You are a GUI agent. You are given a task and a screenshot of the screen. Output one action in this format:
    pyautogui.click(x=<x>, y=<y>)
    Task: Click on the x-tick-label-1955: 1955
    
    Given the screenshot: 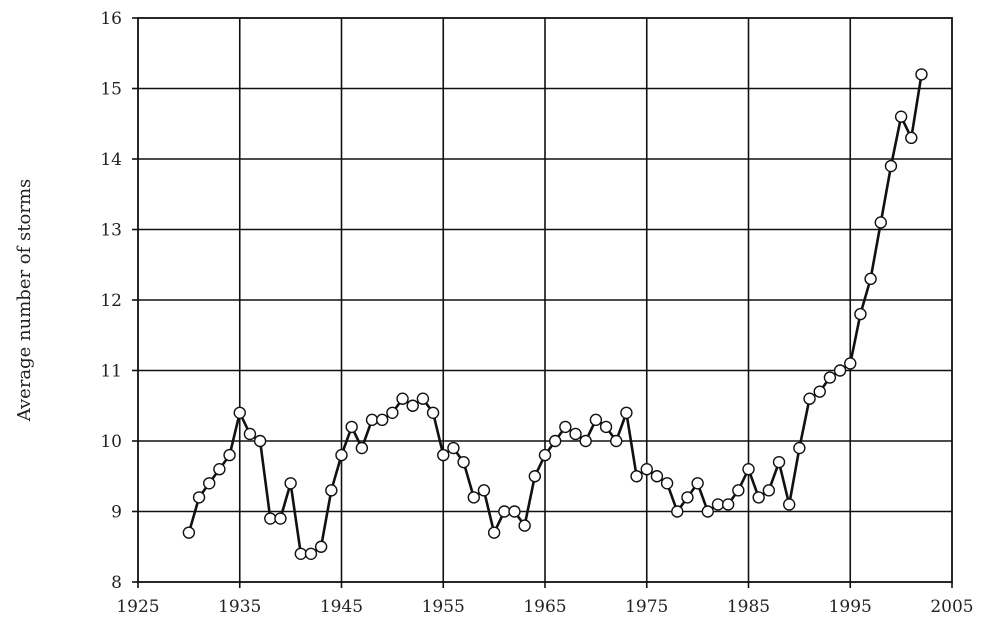 What is the action you would take?
    pyautogui.click(x=443, y=607)
    